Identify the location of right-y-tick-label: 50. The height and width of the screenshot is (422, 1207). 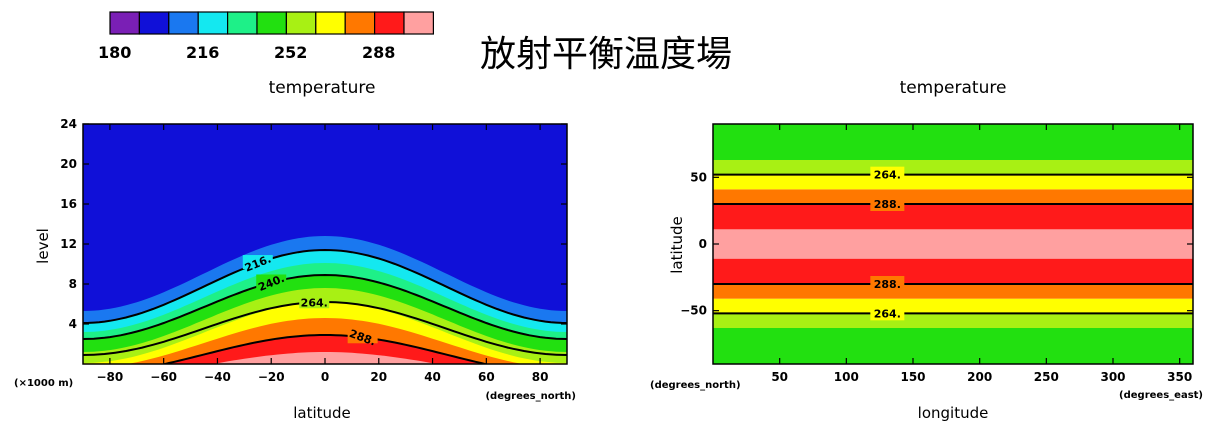
(698, 177).